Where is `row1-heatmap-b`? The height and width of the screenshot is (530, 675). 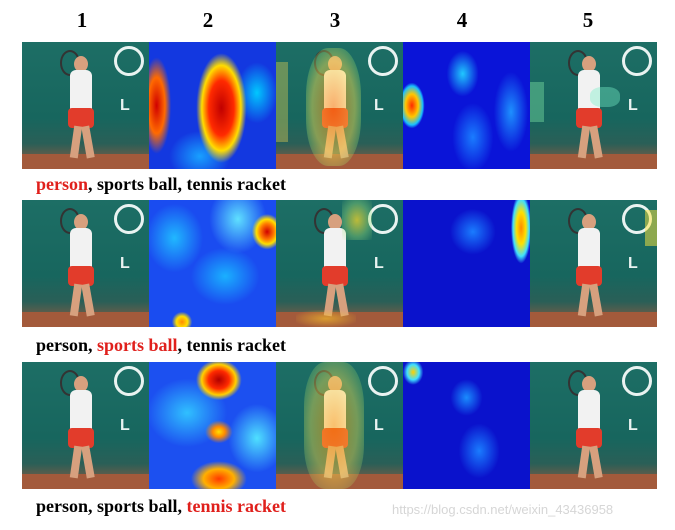 row1-heatmap-b is located at coordinates (466, 105).